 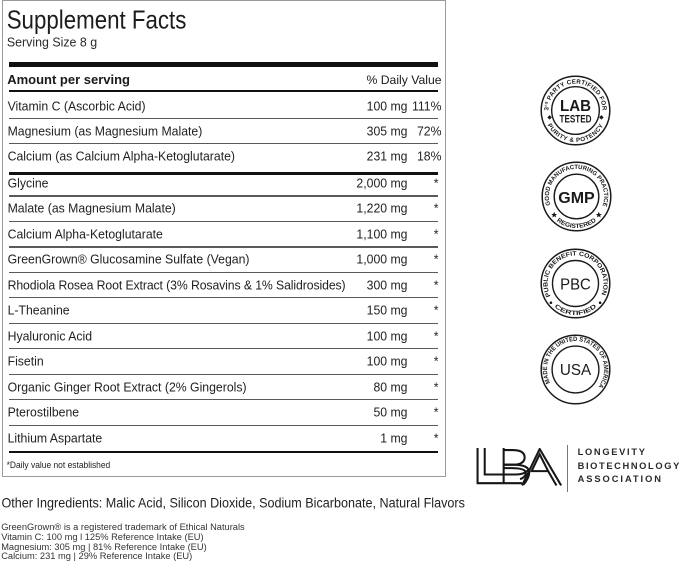 I want to click on svg-text: GMP, so click(x=576, y=198).